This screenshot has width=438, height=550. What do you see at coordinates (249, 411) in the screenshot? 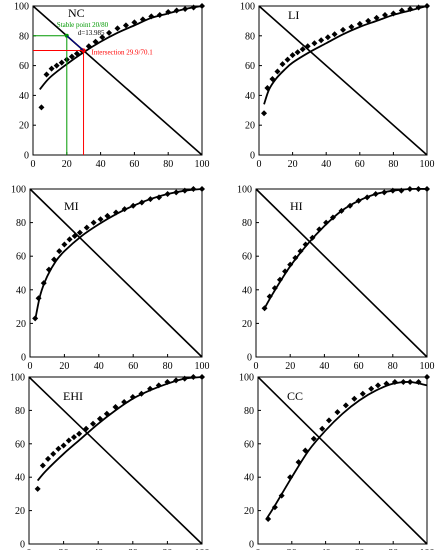
I see `y-tick-label: 80` at bounding box center [249, 411].